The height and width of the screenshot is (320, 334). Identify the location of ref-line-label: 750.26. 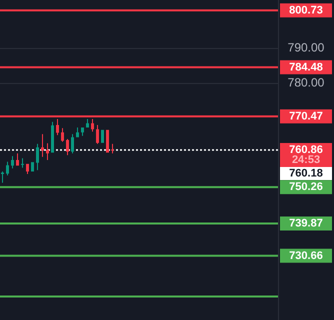
(306, 187).